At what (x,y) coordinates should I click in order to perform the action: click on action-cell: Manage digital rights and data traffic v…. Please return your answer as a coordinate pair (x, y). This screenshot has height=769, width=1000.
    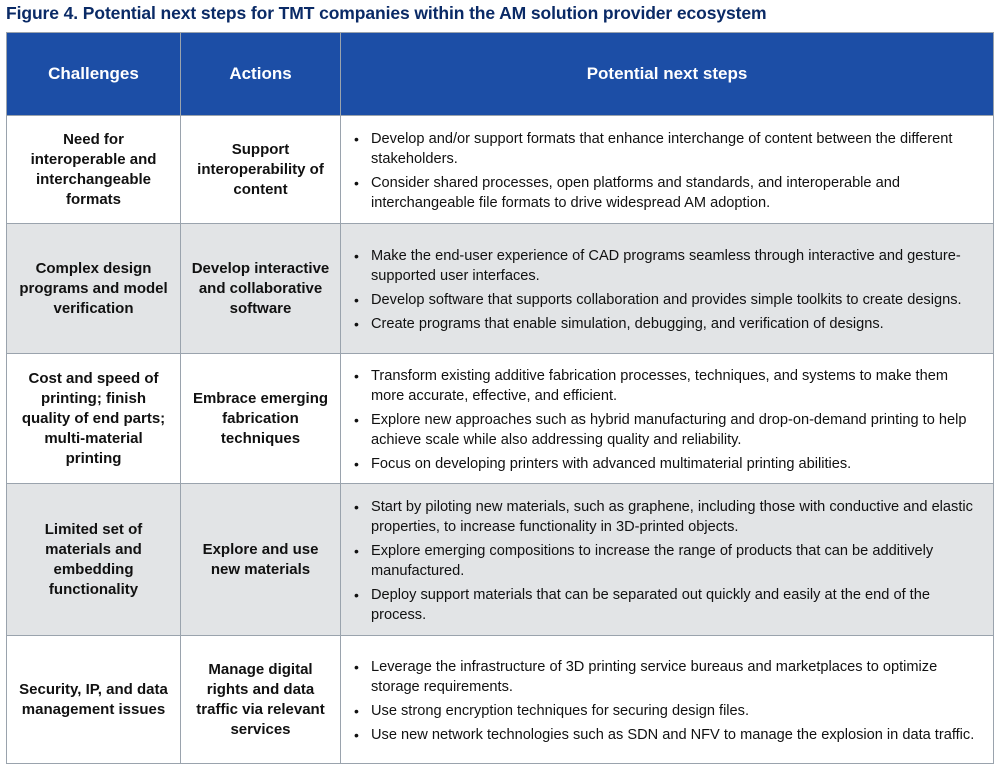
    Looking at the image, I should click on (260, 699).